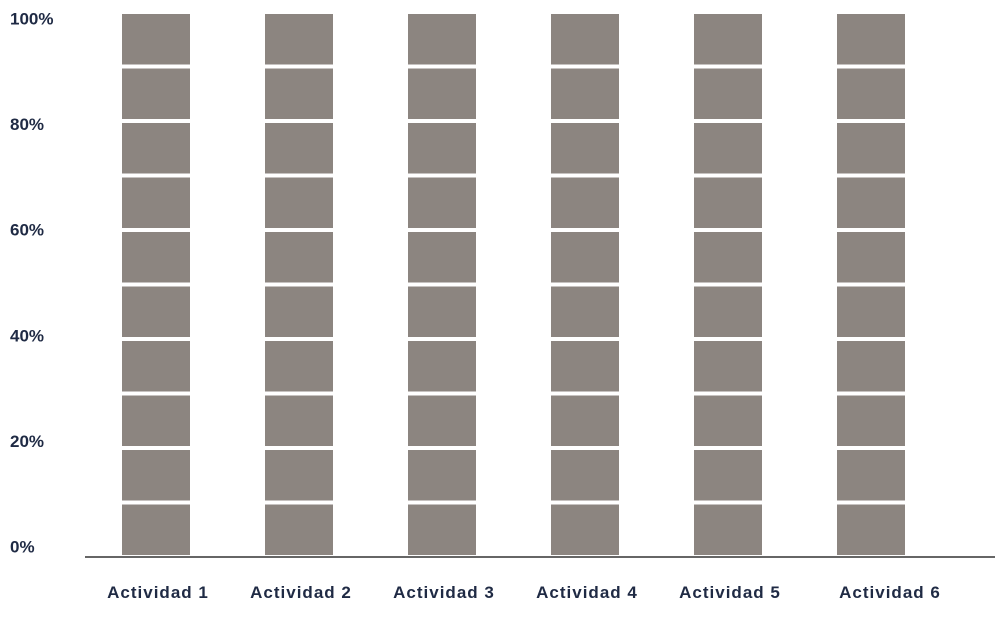 This screenshot has width=995, height=643. What do you see at coordinates (301, 592) in the screenshot?
I see `x-tick-label: Actividad 2` at bounding box center [301, 592].